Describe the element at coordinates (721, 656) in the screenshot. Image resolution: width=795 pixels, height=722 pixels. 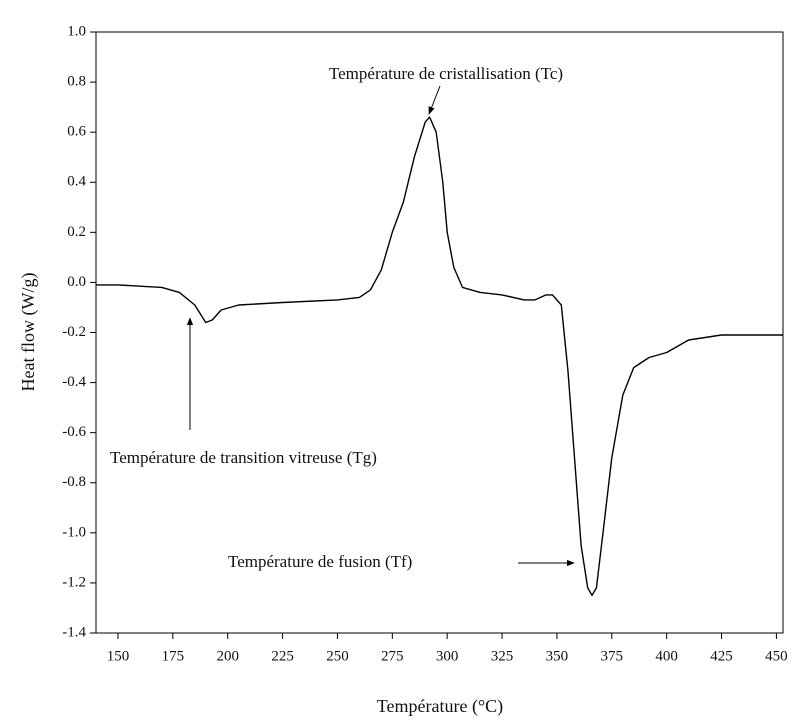
I see `x-tick-label: 425` at that location.